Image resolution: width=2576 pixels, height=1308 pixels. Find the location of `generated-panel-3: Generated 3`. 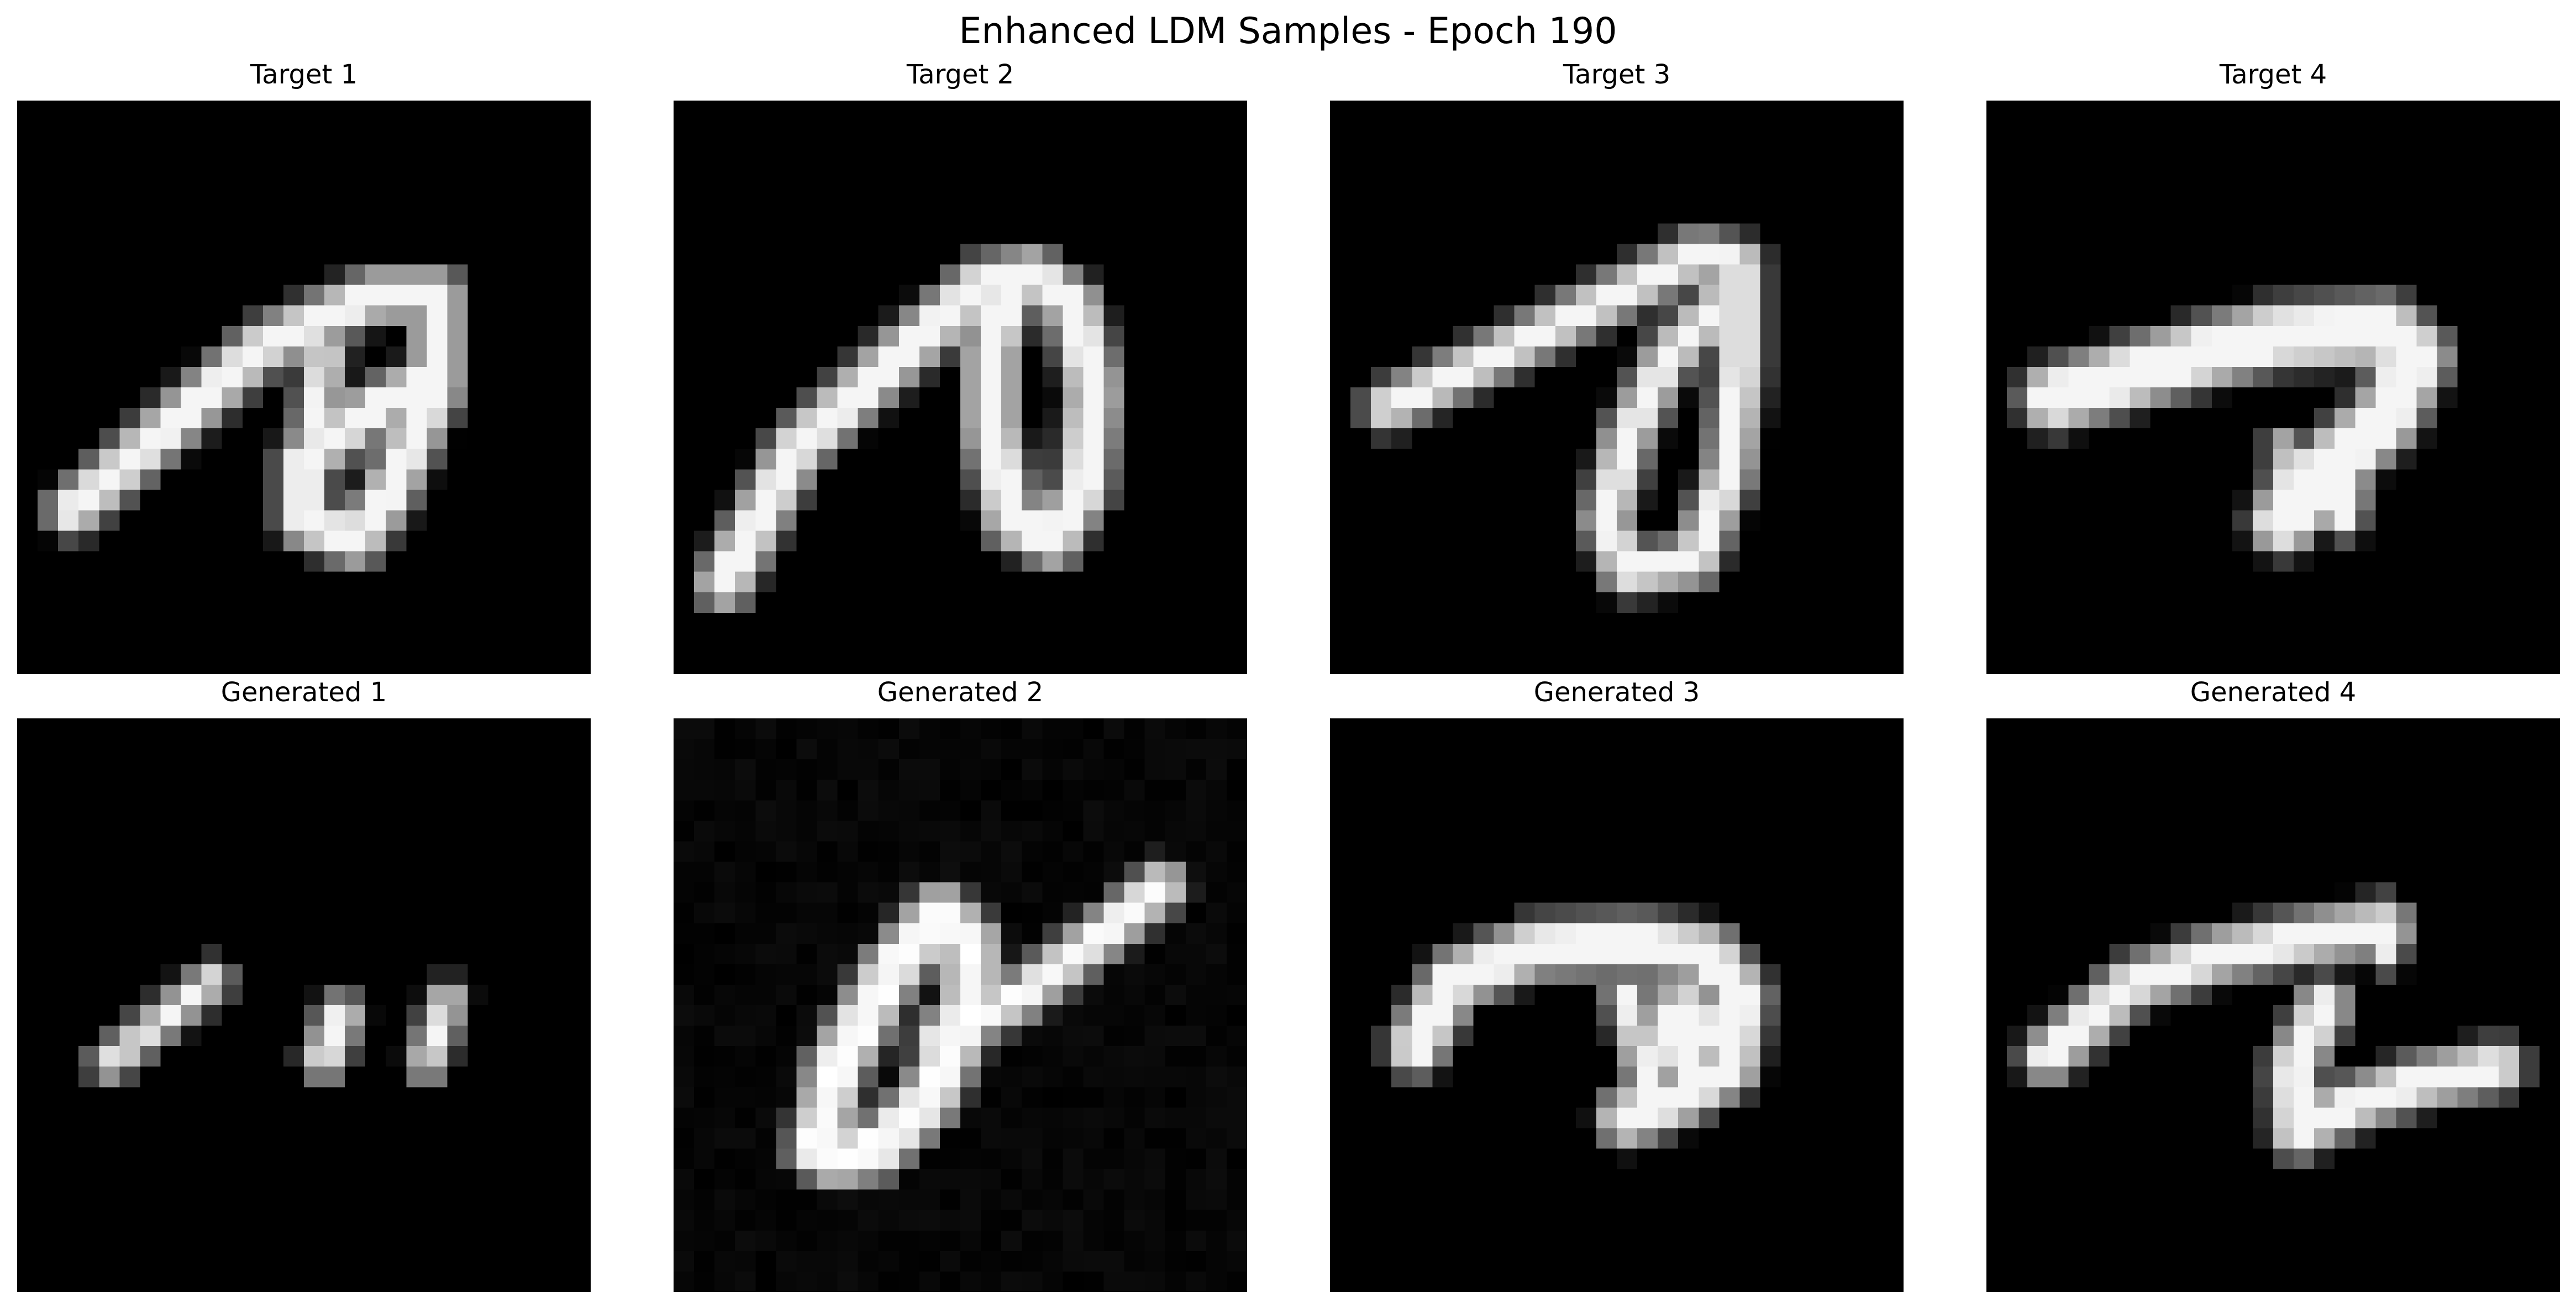

generated-panel-3: Generated 3 is located at coordinates (1617, 984).